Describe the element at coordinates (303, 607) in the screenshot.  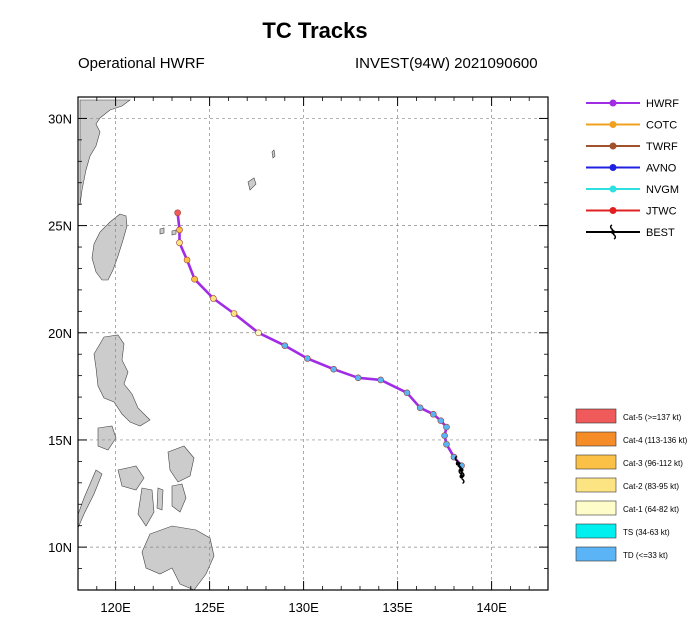
I see `x-tick-label: 130E` at that location.